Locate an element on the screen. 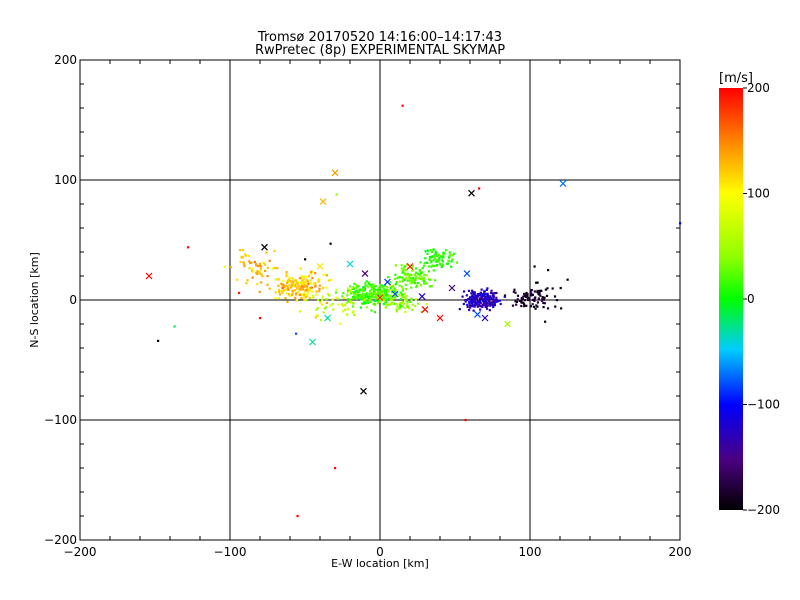  x-axis-label: E-W location [km] is located at coordinates (380, 563).